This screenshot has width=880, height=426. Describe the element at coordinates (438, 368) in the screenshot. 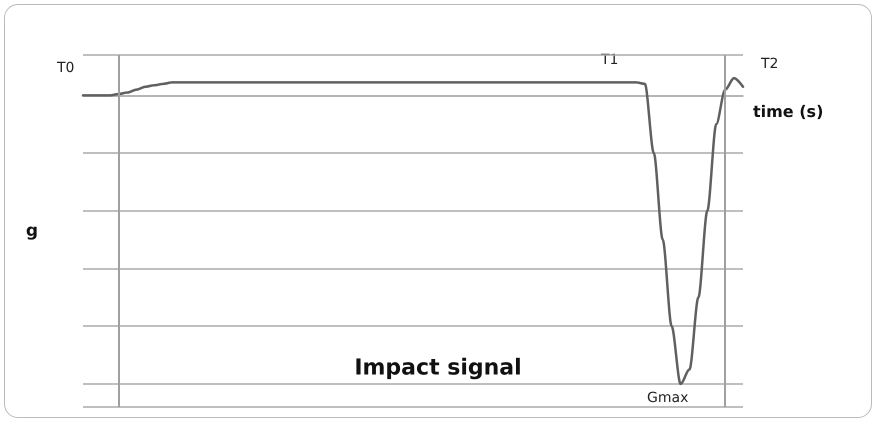

I see `text: Impact signal` at that location.